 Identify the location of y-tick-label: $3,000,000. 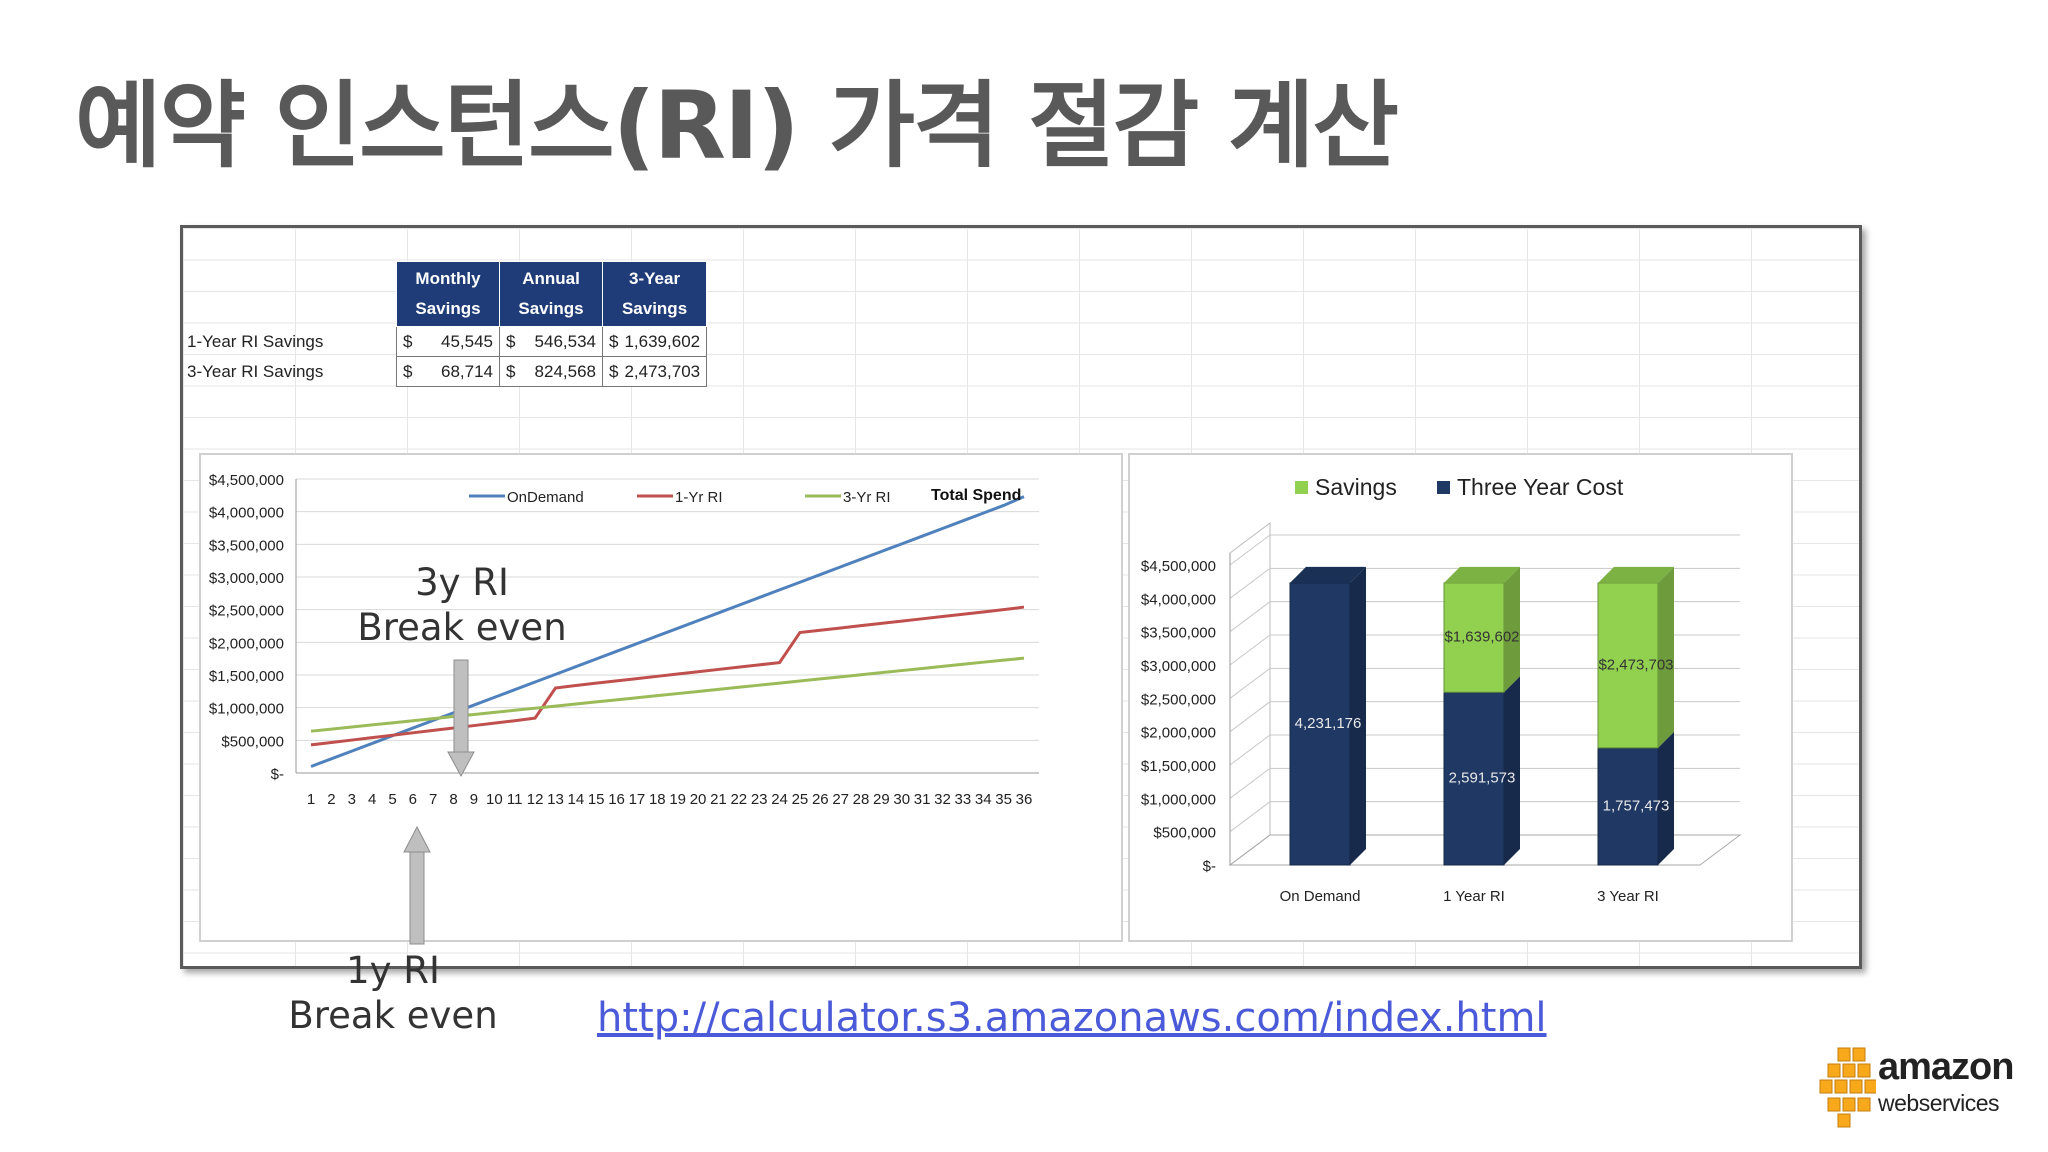
(1178, 666).